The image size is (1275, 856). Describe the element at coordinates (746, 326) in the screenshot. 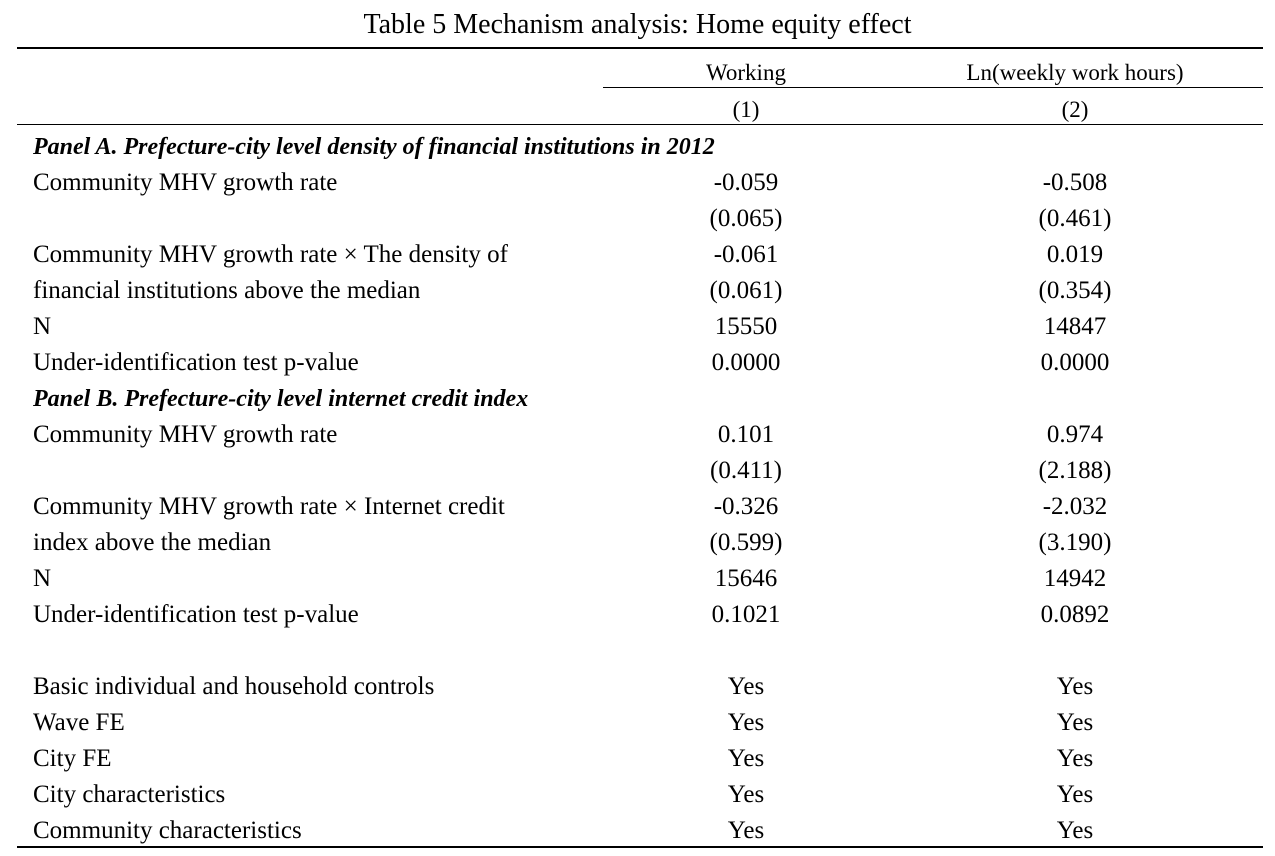

I see `row-value-col1: 15550` at that location.